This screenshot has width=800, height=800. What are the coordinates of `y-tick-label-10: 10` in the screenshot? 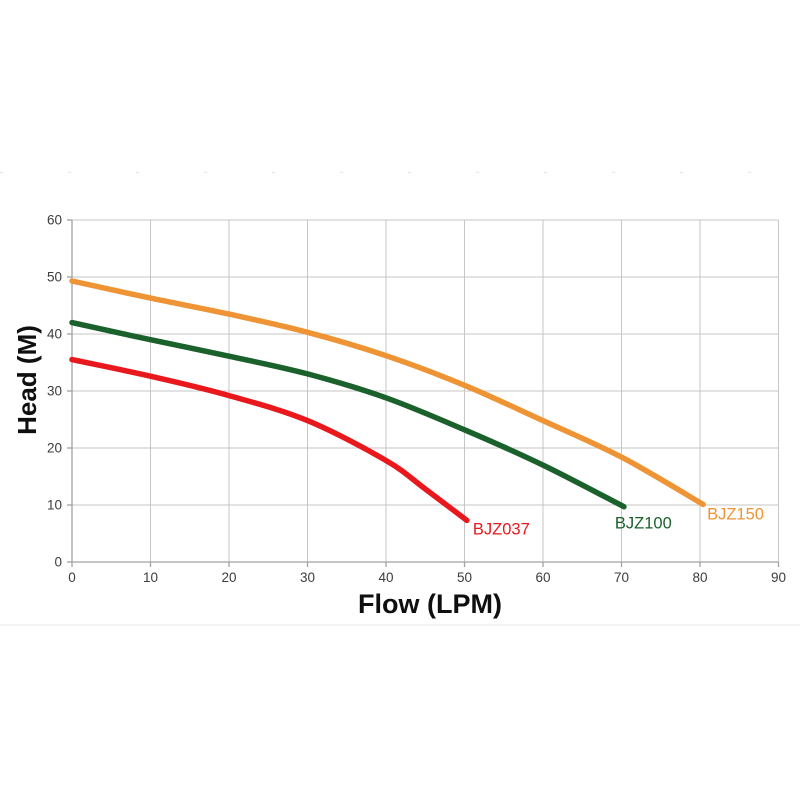 It's located at (54, 505).